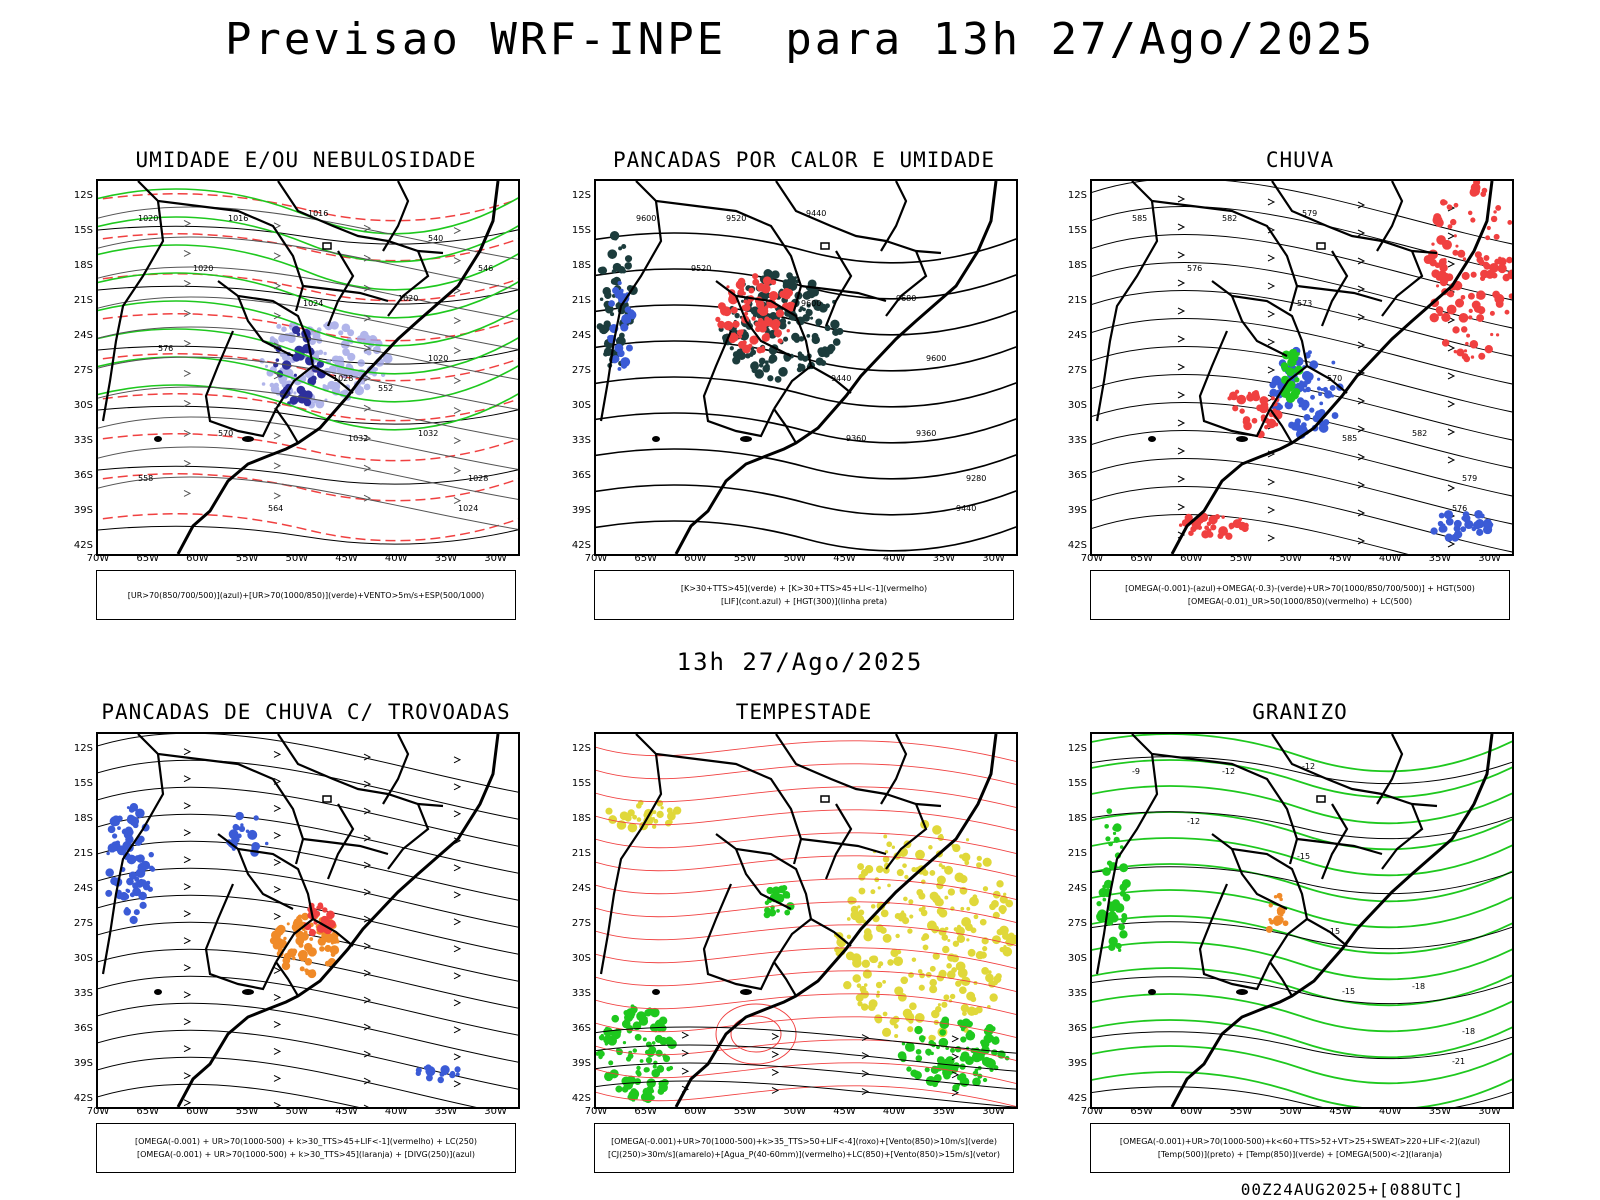 The image size is (1600, 1200). I want to click on latitude-label: 42S, so click(1077, 1098).